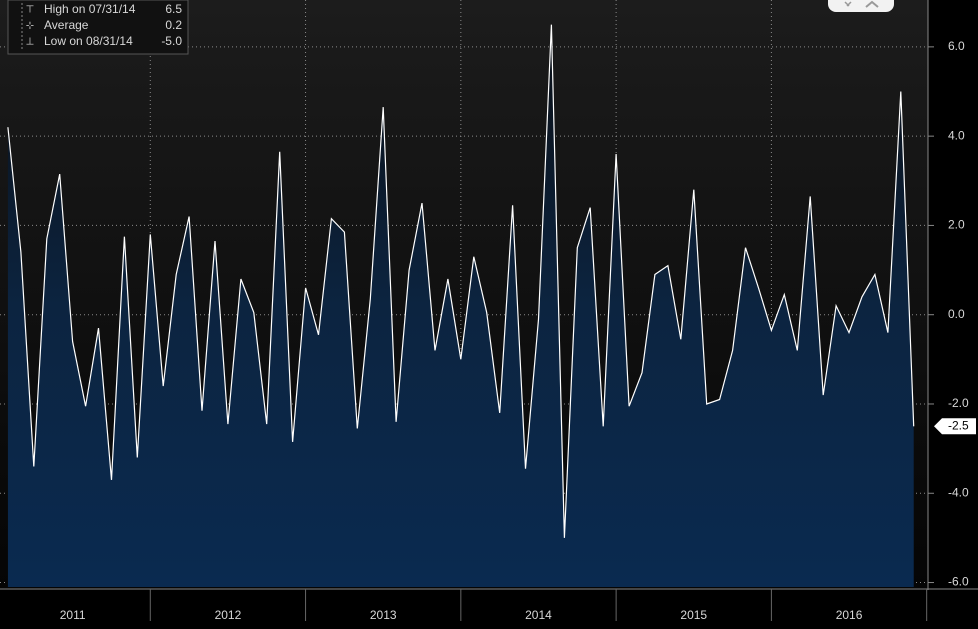 The height and width of the screenshot is (629, 978). I want to click on legend-label: Average, so click(66, 25).